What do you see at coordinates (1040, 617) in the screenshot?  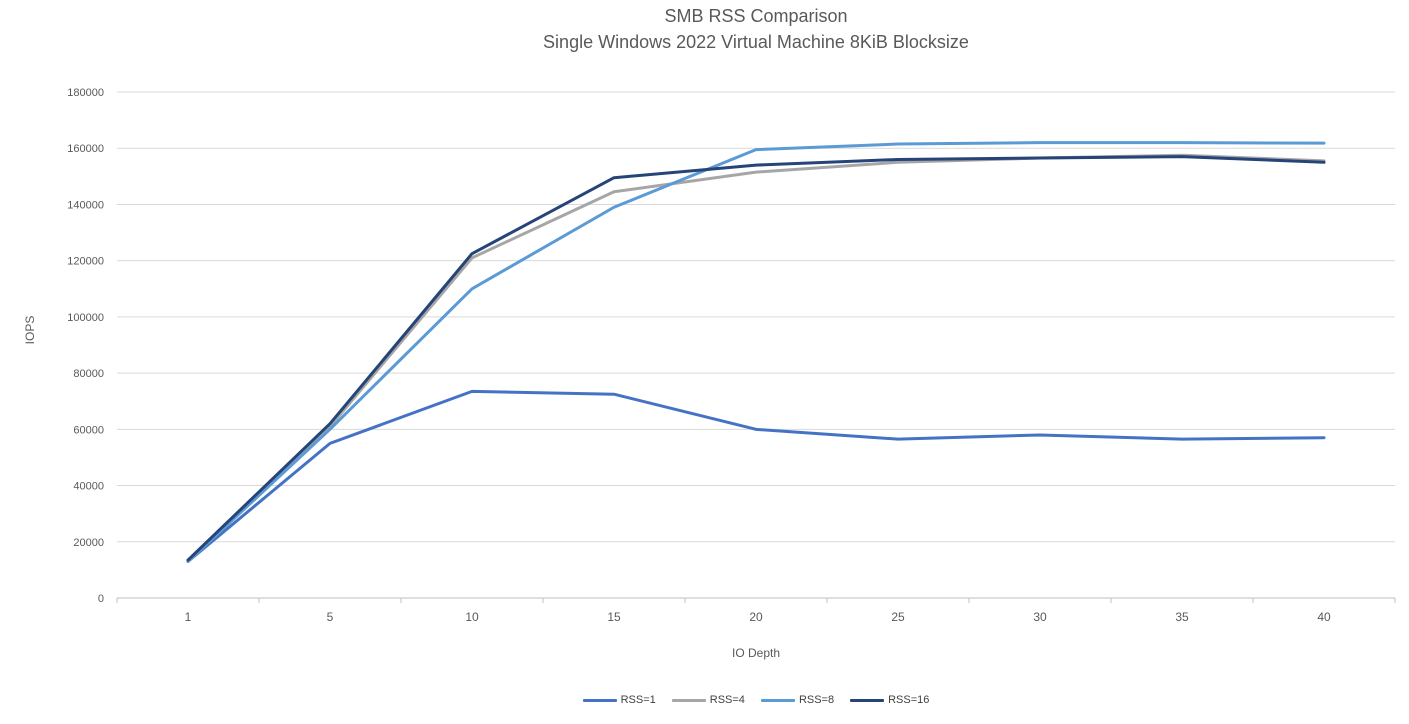 I see `x-tick-label: 30` at bounding box center [1040, 617].